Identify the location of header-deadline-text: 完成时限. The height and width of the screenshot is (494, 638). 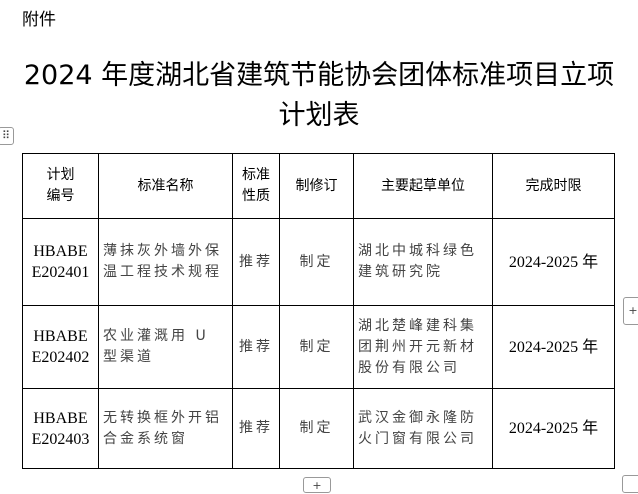
(553, 185).